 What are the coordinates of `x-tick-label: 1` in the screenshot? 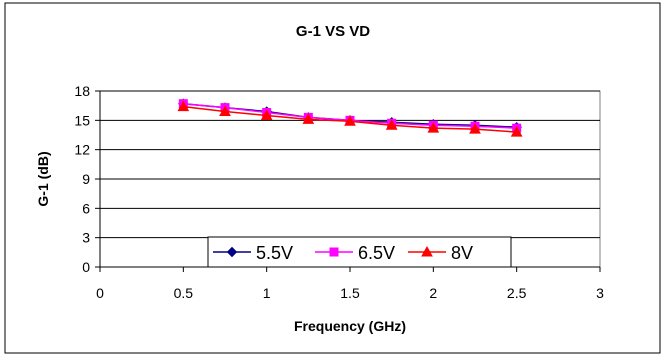 It's located at (267, 293).